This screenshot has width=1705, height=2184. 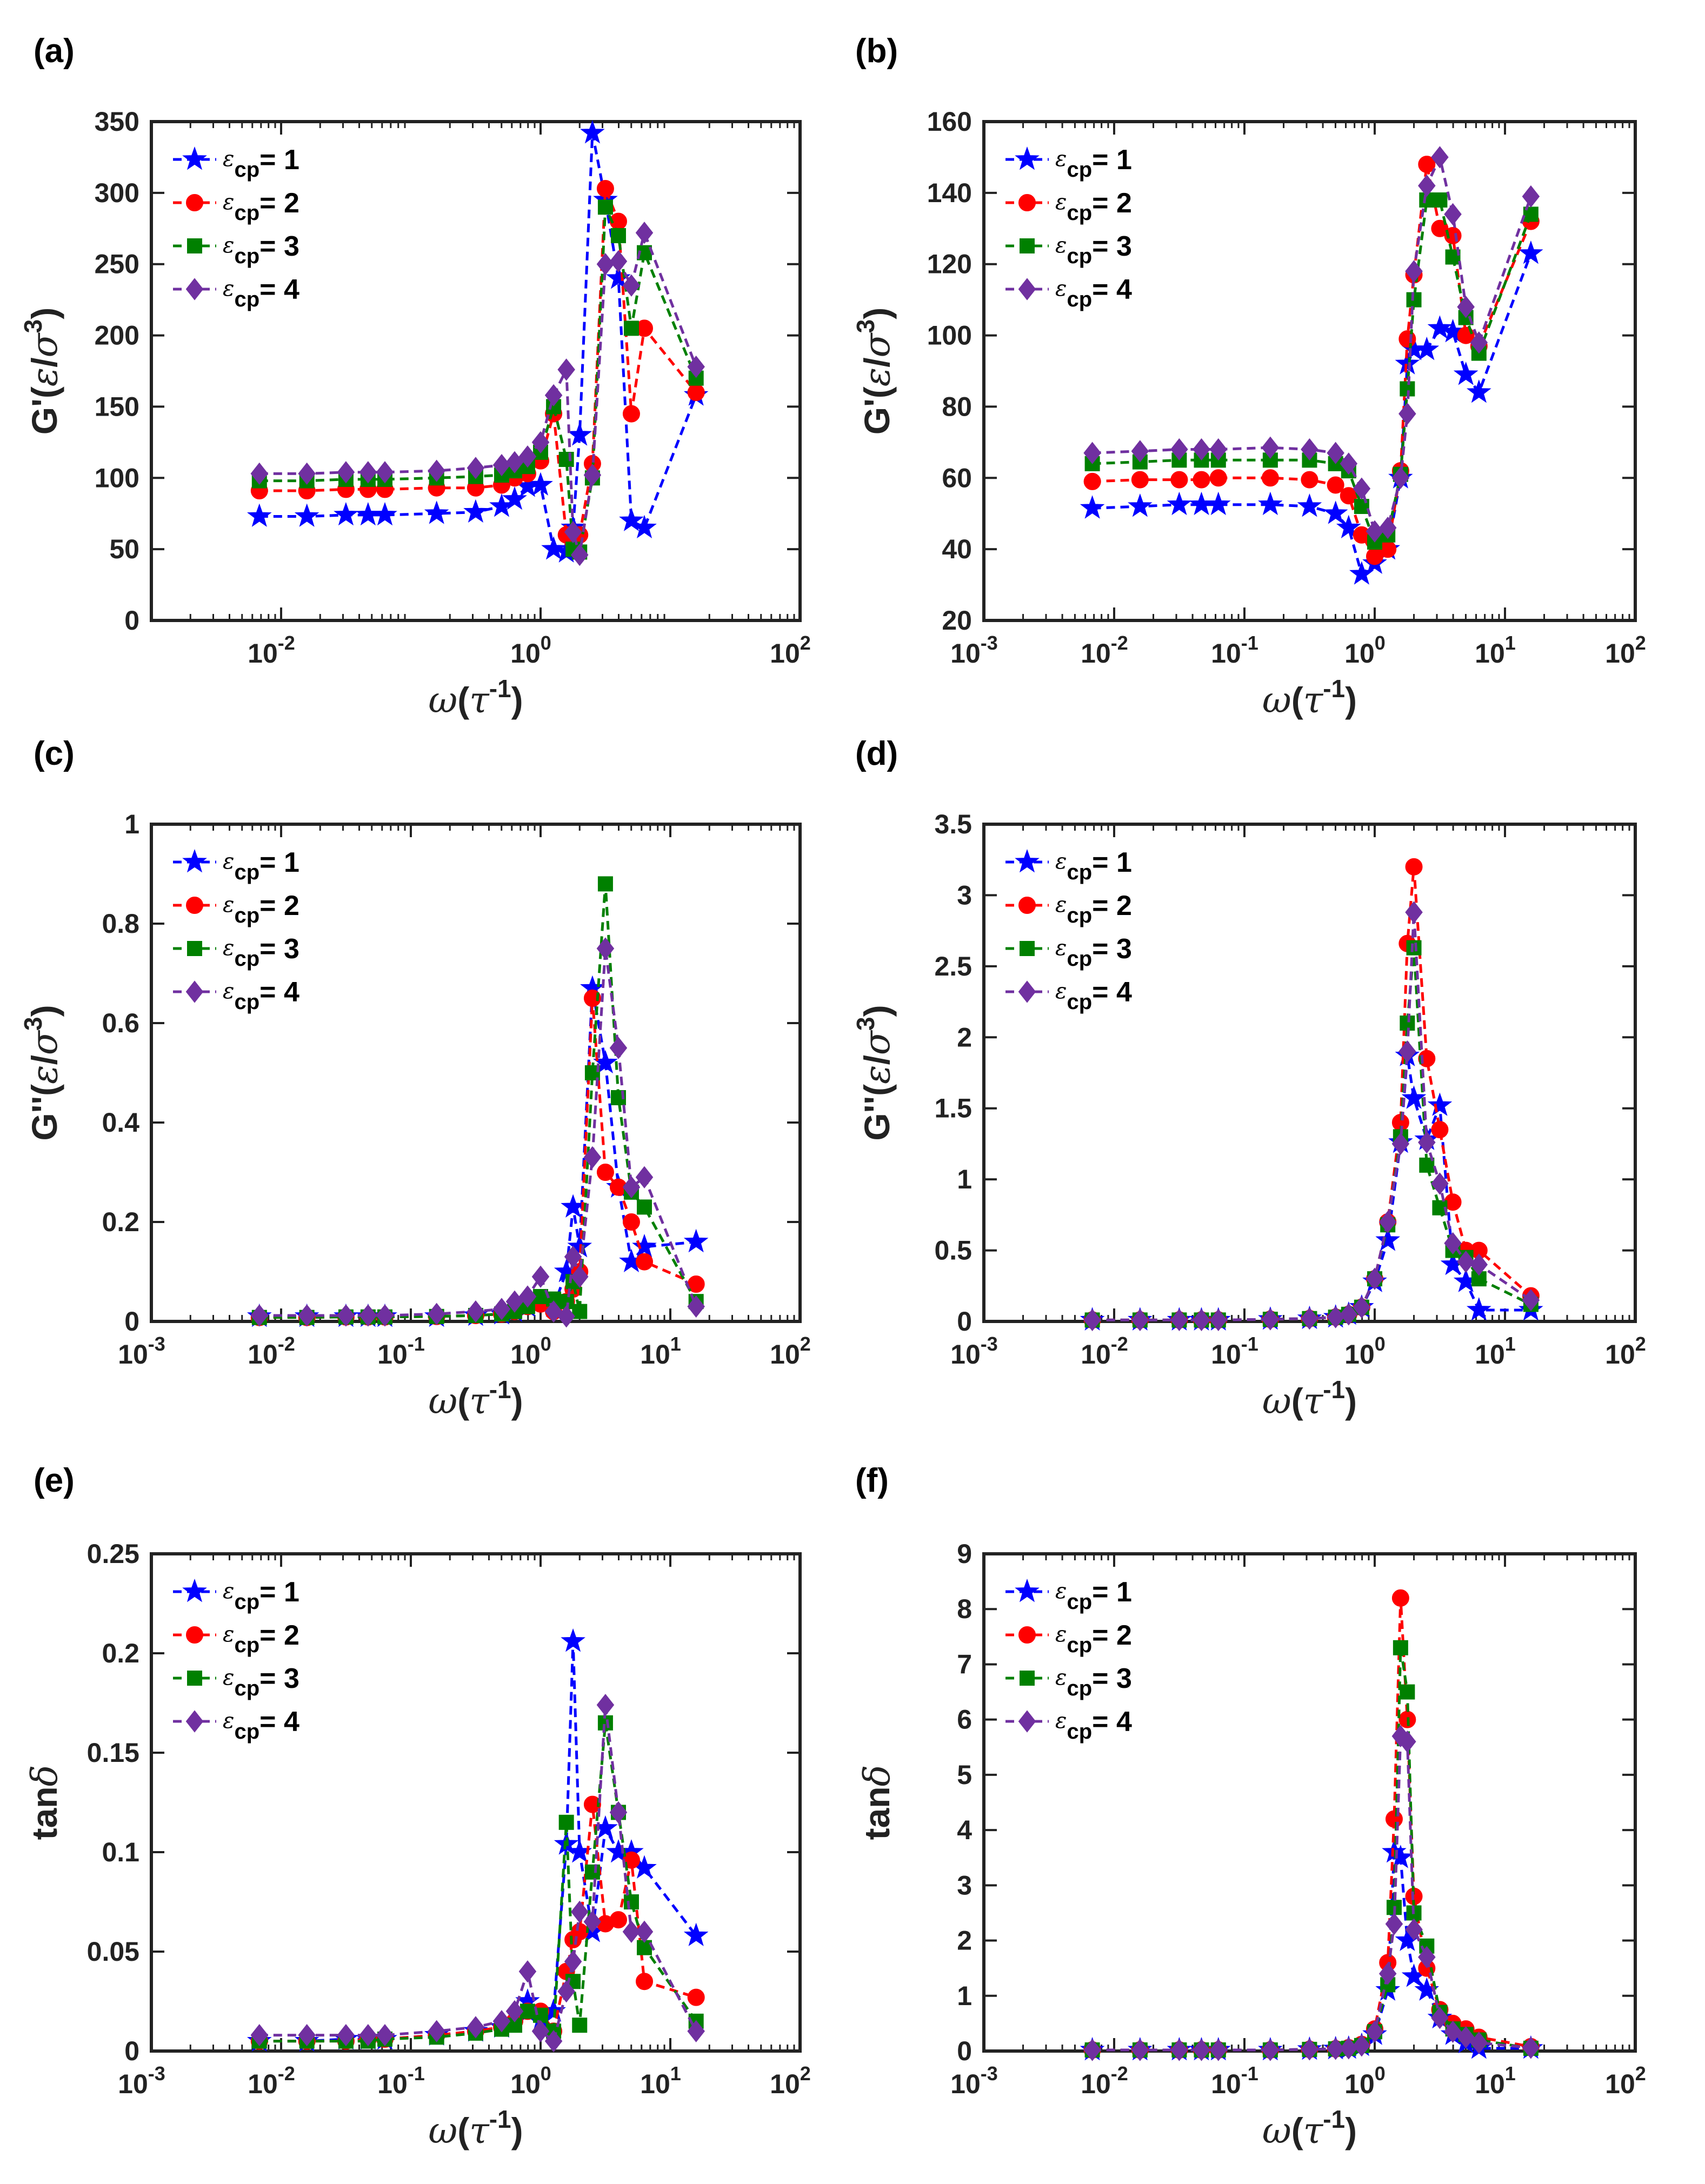 I want to click on y-axis-label: G'(ε/σ3), so click(x=874, y=372).